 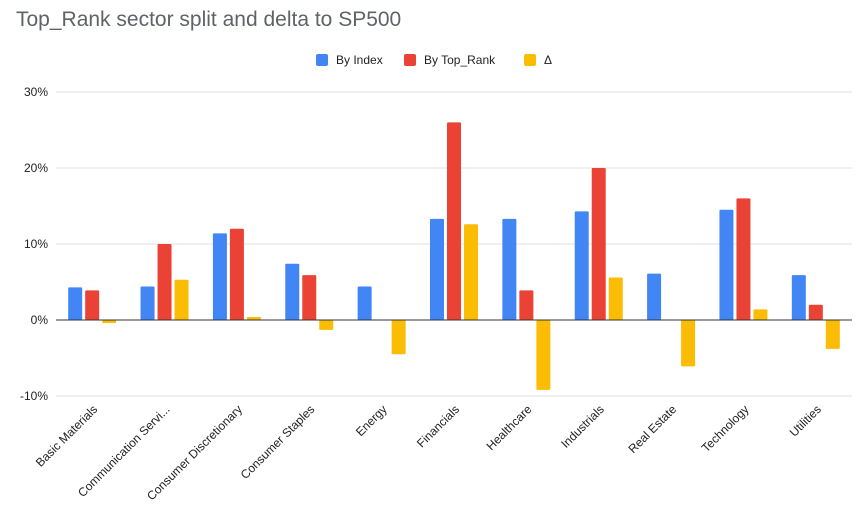 What do you see at coordinates (460, 60) in the screenshot?
I see `legend-label: By Top_Rank` at bounding box center [460, 60].